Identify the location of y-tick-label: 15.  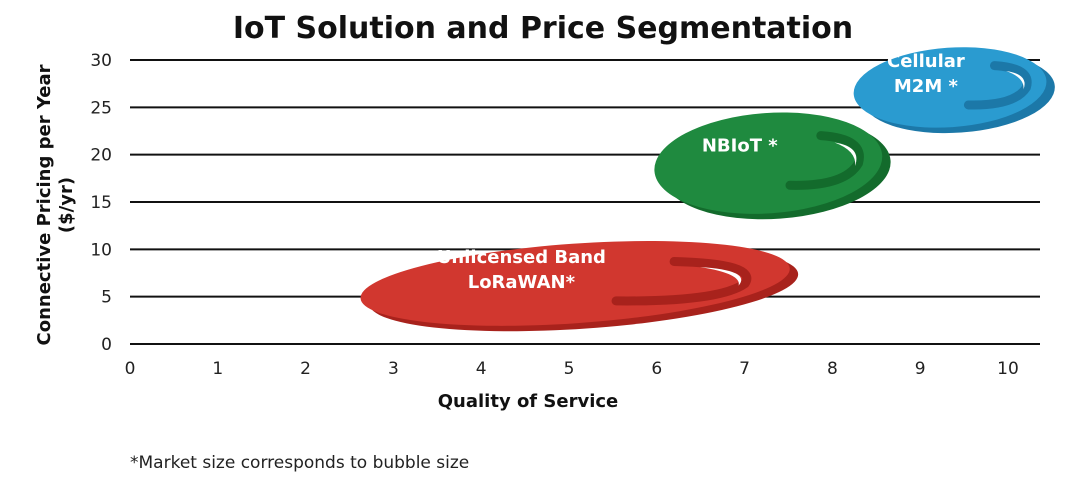
(101, 203).